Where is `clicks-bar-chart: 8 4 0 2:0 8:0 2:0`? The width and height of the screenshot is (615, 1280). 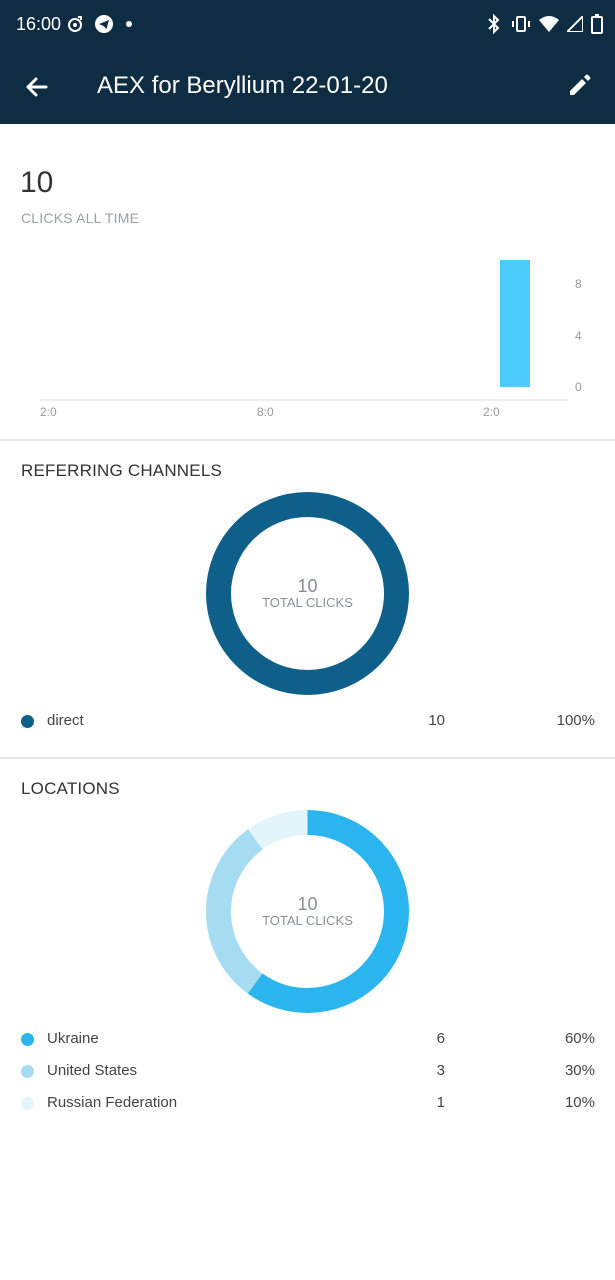 clicks-bar-chart: 8 4 0 2:0 8:0 2:0 is located at coordinates (311, 339).